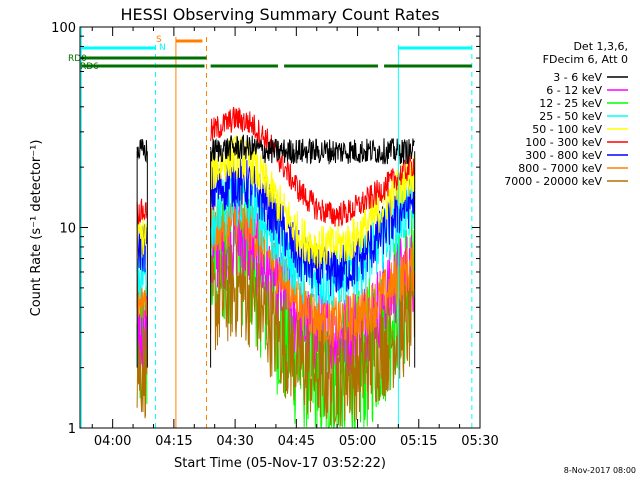  What do you see at coordinates (479, 441) in the screenshot?
I see `x-tick-label: 05:30` at bounding box center [479, 441].